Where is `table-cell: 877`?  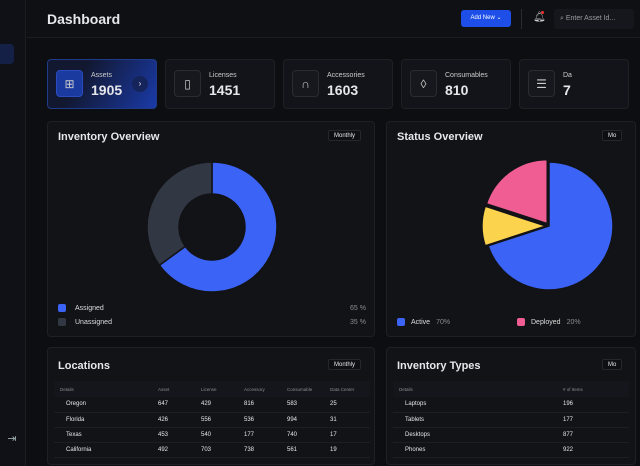
table-cell: 877 is located at coordinates (596, 435).